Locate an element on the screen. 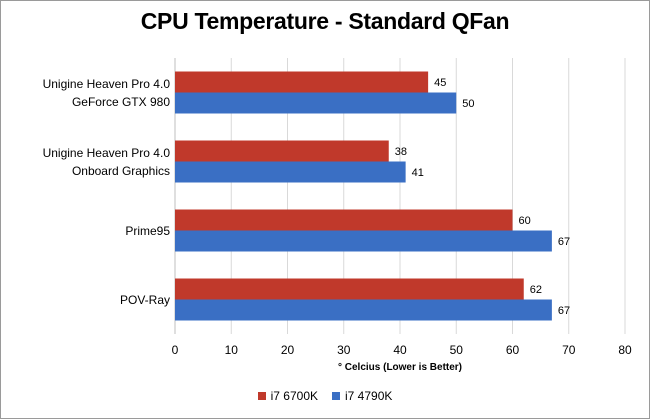 The height and width of the screenshot is (419, 650). x-tick-label: 40 is located at coordinates (400, 350).